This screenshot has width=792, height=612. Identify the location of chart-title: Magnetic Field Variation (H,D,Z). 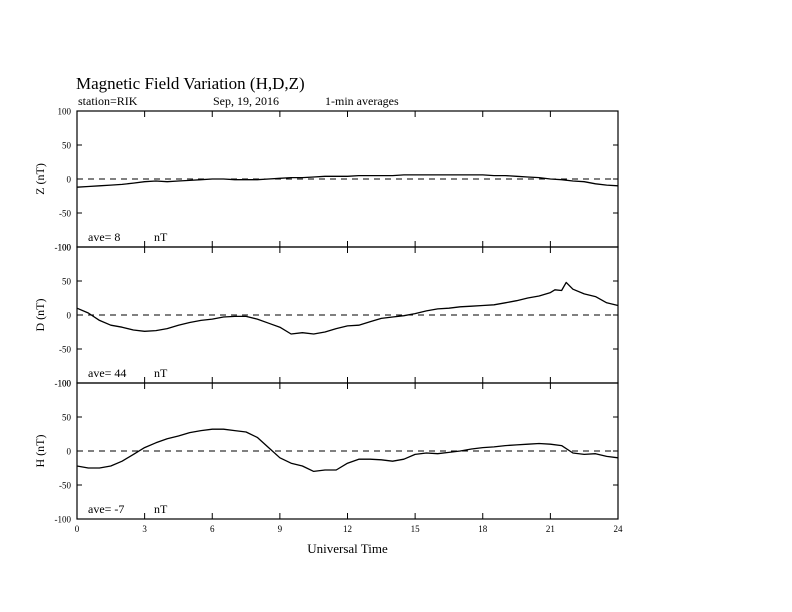
(190, 83).